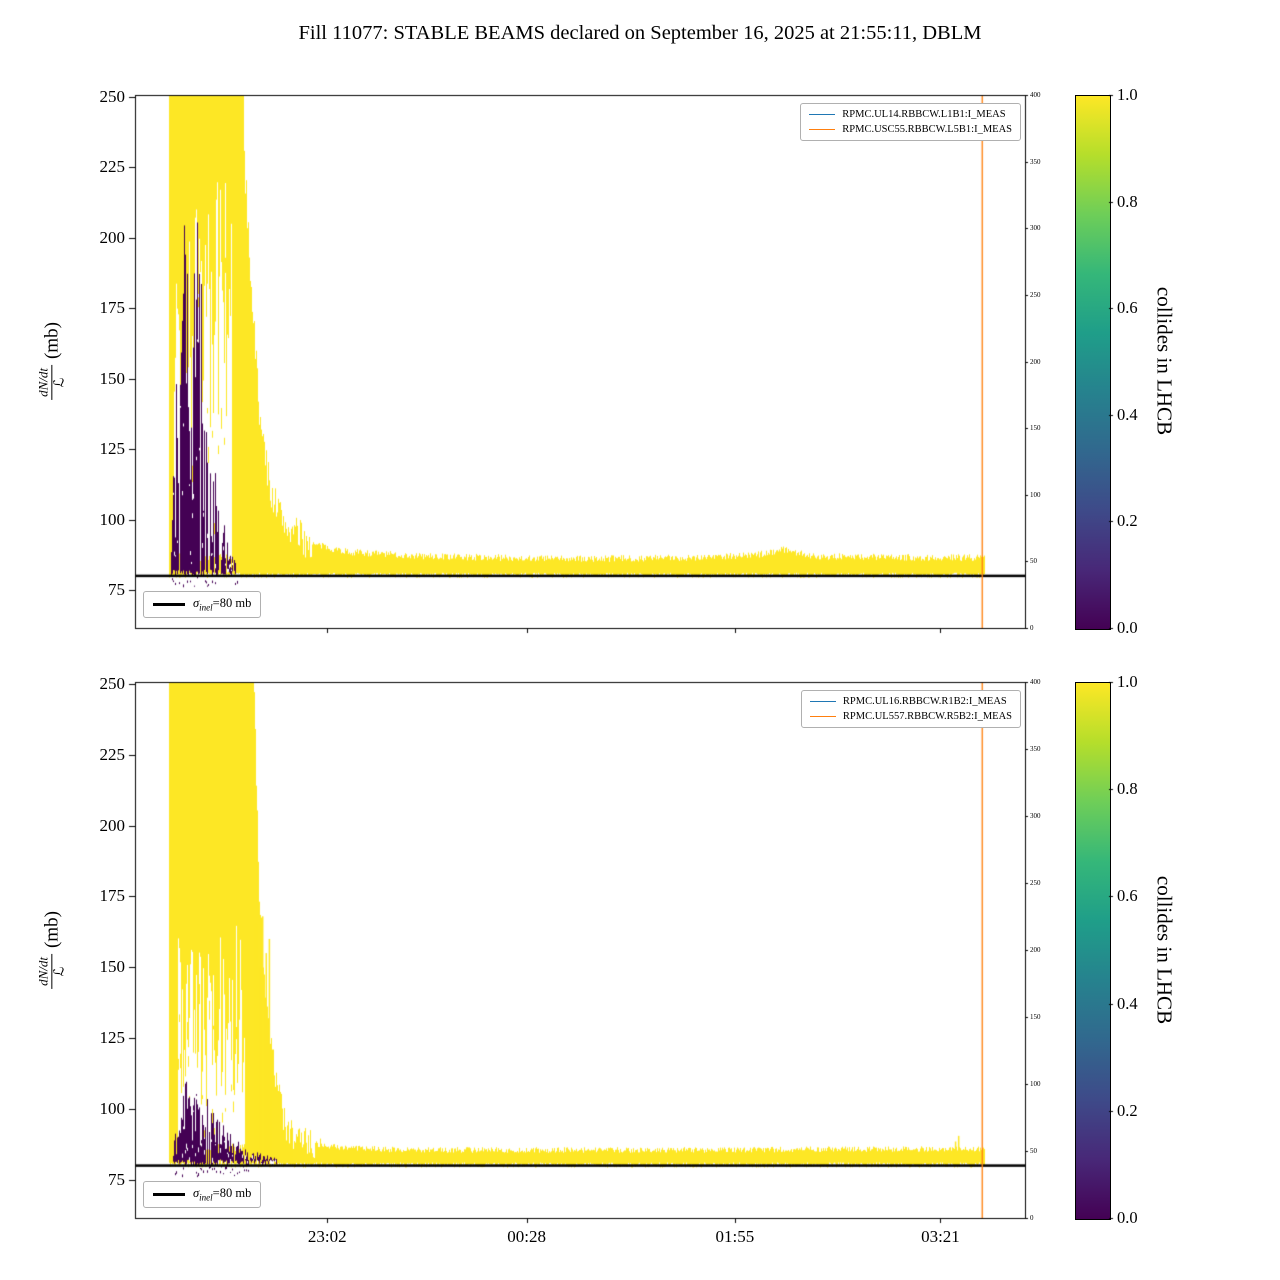 This screenshot has height=1280, width=1280. Describe the element at coordinates (1164, 361) in the screenshot. I see `colorbar-label-top: collides in LHCB` at that location.